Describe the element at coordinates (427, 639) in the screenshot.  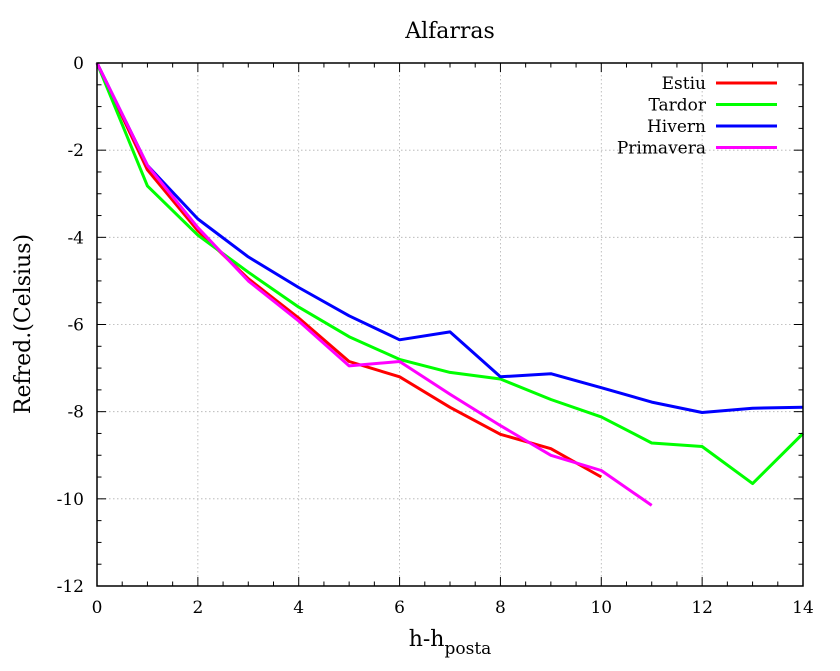
I see `x-axis-label-main: h-h` at that location.